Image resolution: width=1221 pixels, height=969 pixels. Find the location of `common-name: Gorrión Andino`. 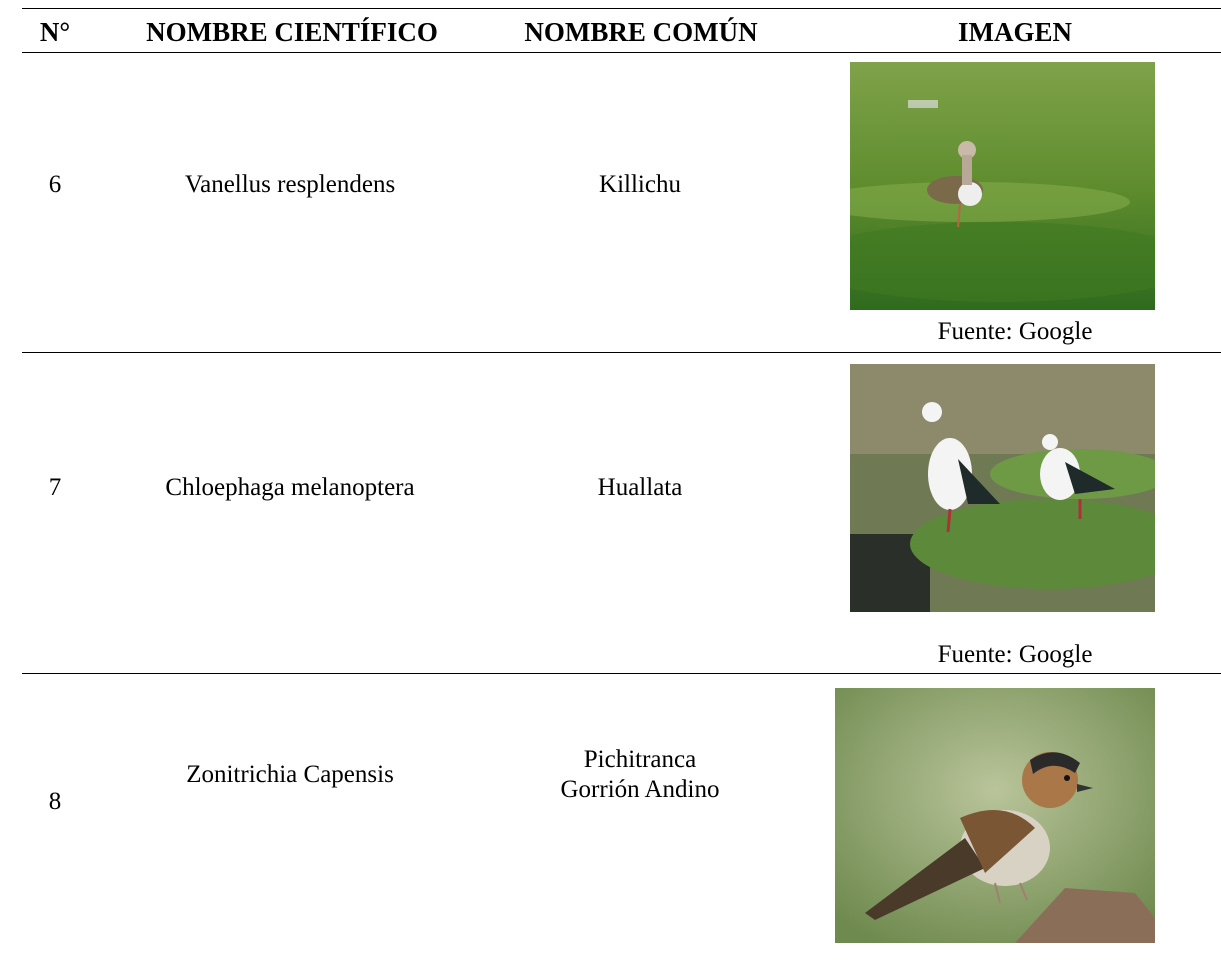

common-name: Gorrión Andino is located at coordinates (640, 789).